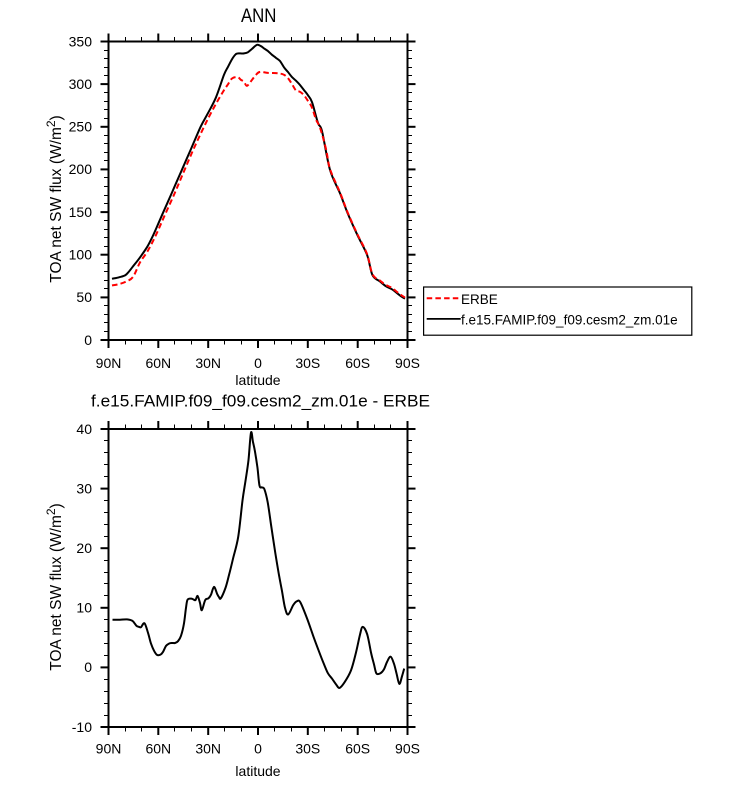 Image resolution: width=733 pixels, height=786 pixels. I want to click on svg-text:f.e15.FAMIP.f09_f09.cesm2_zm.0: f.e15.FAMIP.f09_f09.cesm2_zm.01e, so click(569, 320).